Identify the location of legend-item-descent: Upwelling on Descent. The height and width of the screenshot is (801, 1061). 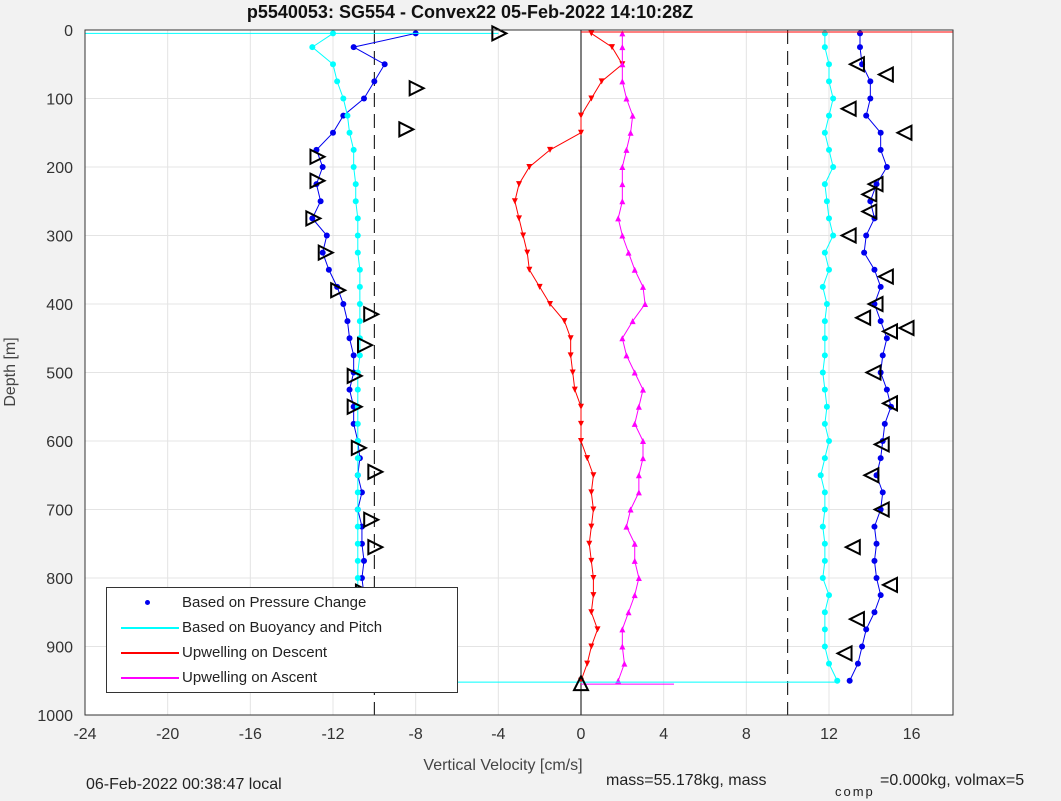
(282, 653).